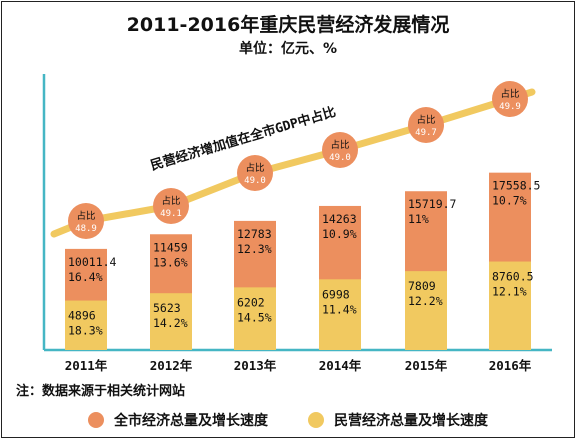 The height and width of the screenshot is (440, 576). What do you see at coordinates (171, 214) in the screenshot?
I see `share-bubble-value: 49.1` at bounding box center [171, 214].